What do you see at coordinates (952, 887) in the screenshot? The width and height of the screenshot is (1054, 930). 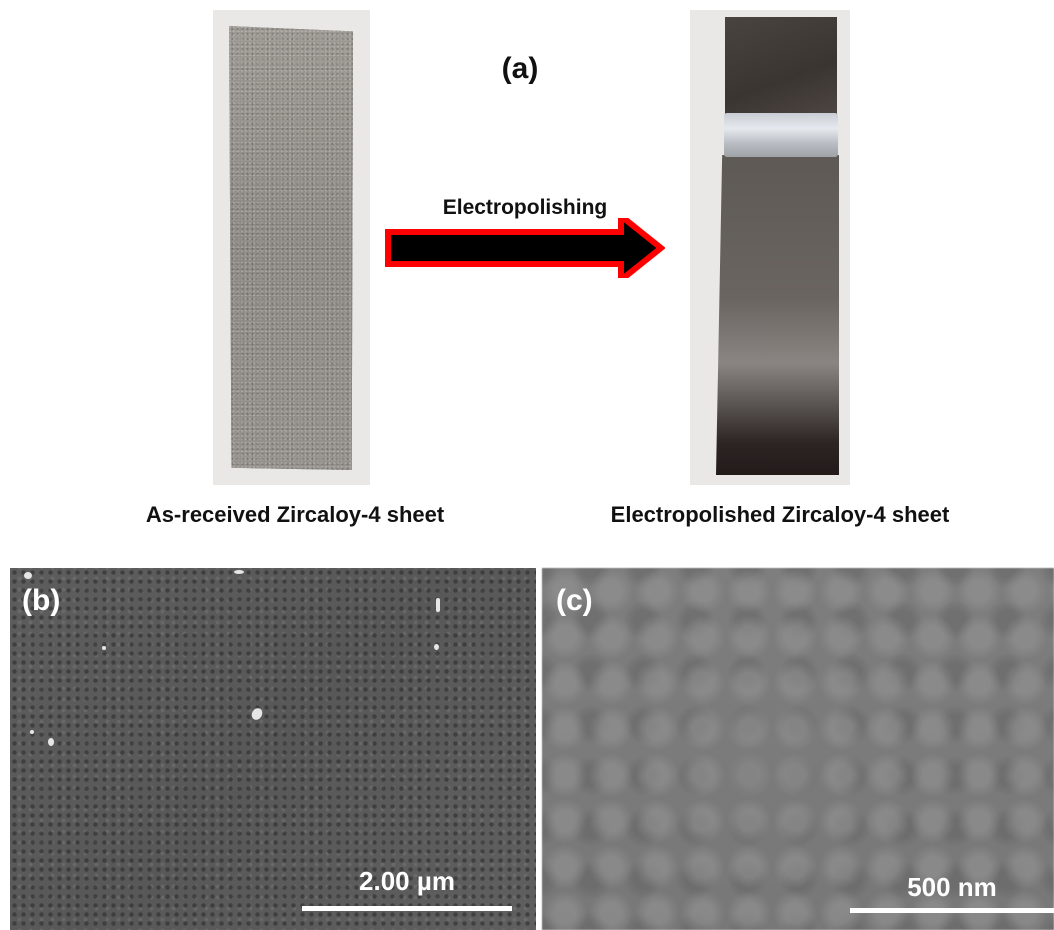 I see `scale-bar-c-label: 500 nm` at bounding box center [952, 887].